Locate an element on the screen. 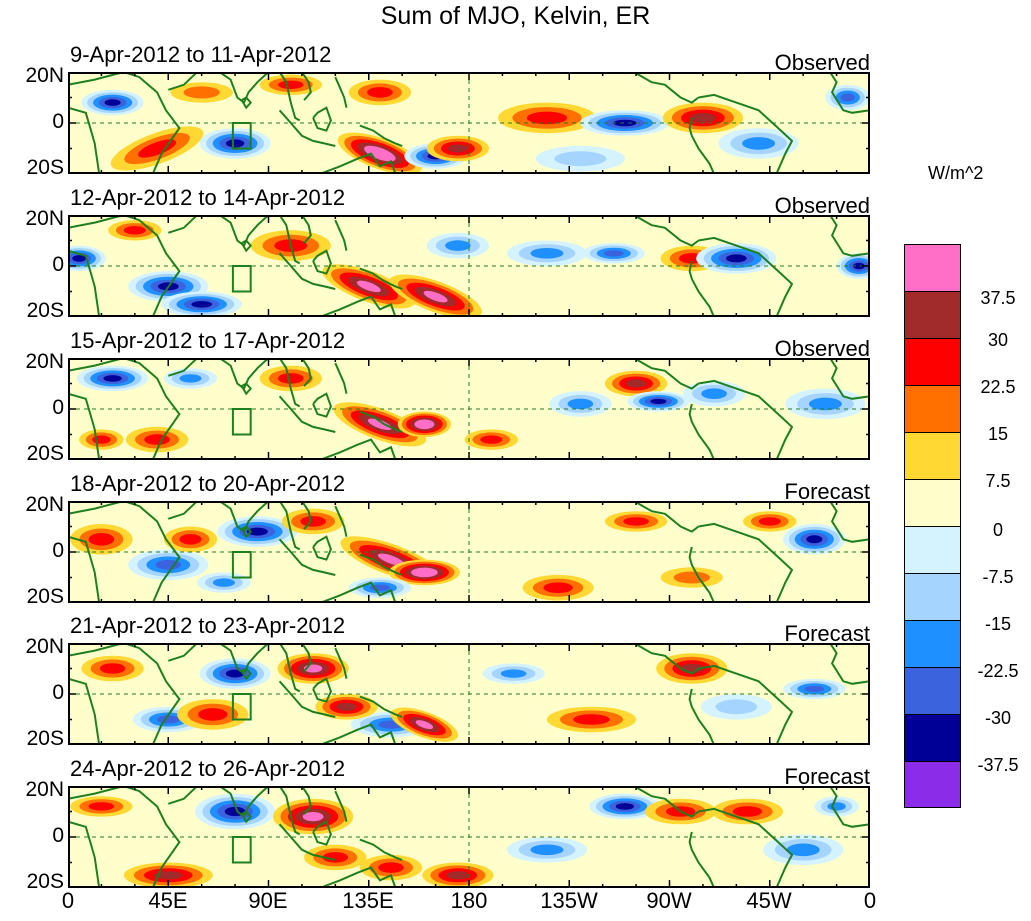  colorbar-label: 15 is located at coordinates (998, 434).